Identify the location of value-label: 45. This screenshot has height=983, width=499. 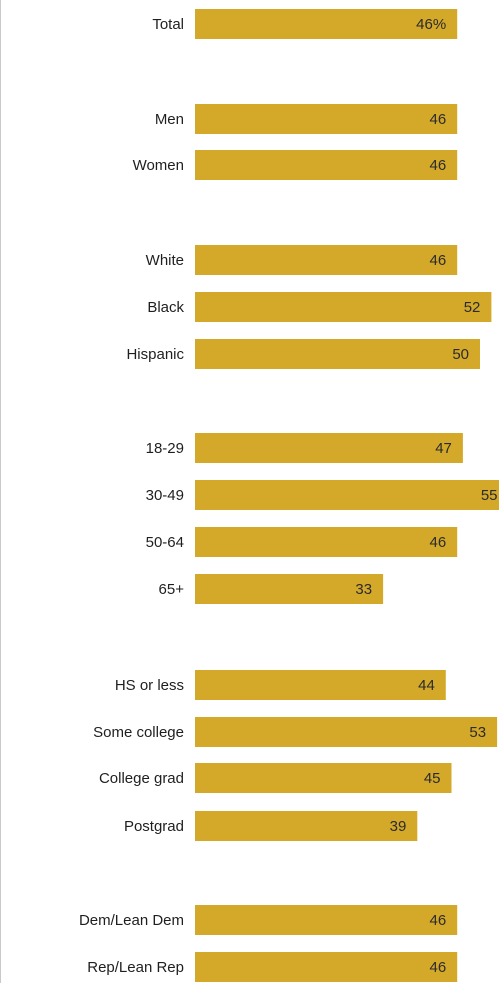
(432, 778).